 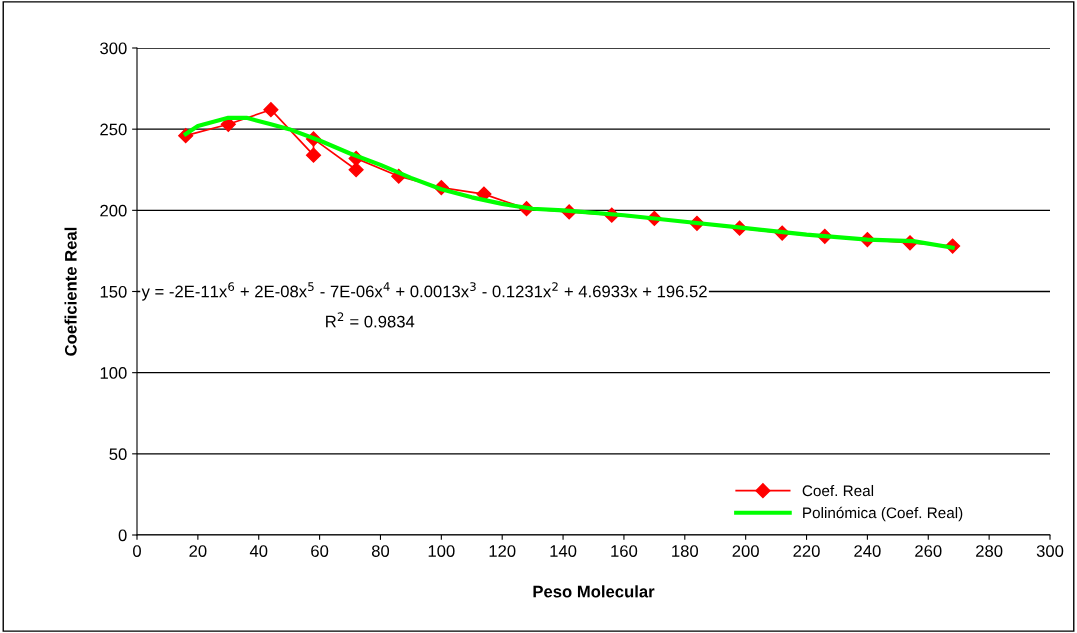 What do you see at coordinates (320, 551) in the screenshot?
I see `x-tick-label: 60` at bounding box center [320, 551].